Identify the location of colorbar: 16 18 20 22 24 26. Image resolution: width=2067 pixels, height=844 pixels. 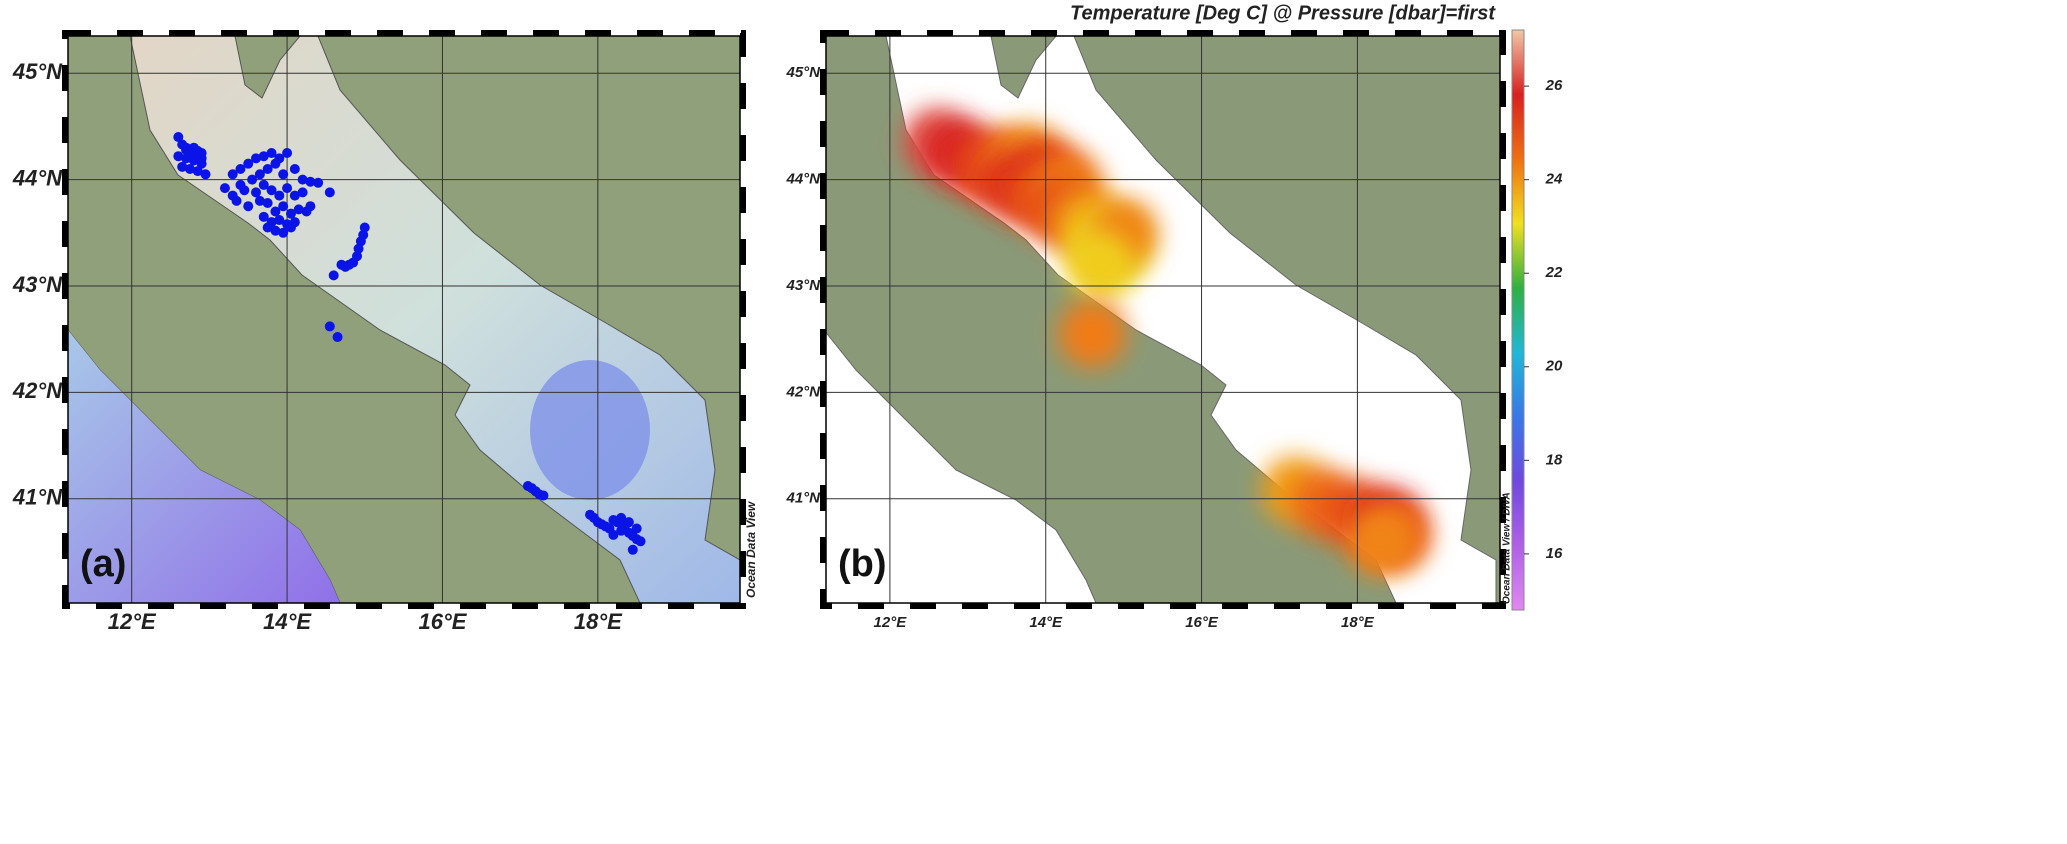
(1537, 320).